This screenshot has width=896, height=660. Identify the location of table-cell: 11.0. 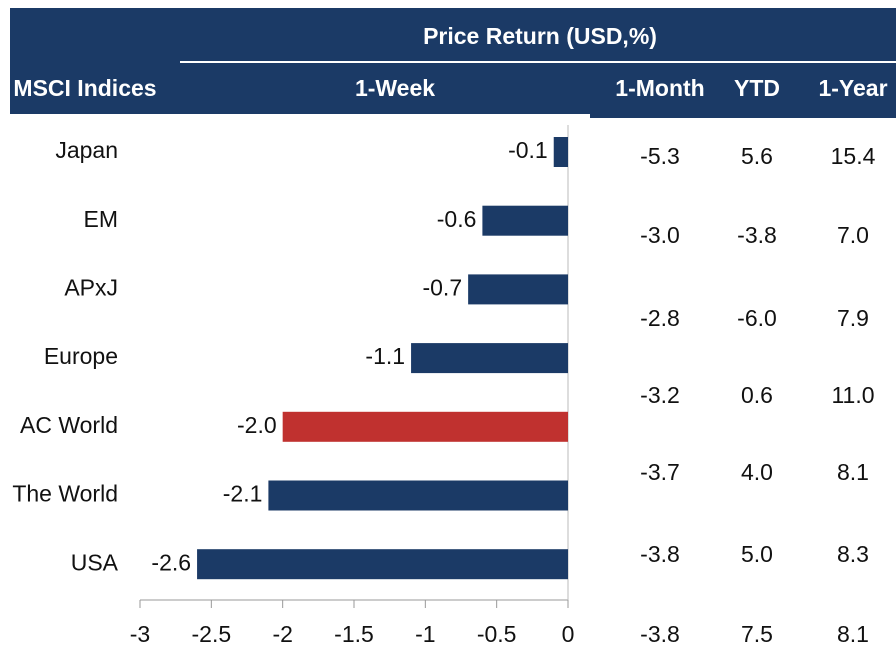
(852, 395).